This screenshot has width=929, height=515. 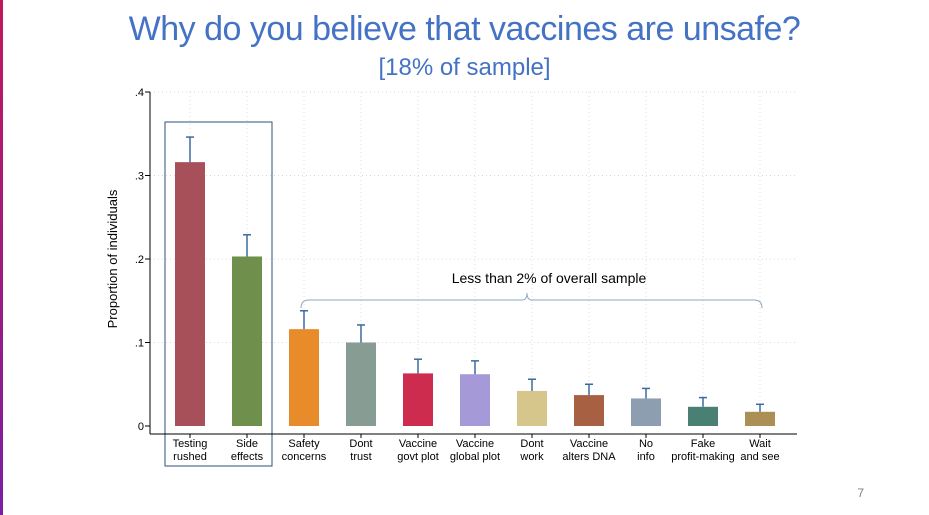 What do you see at coordinates (139, 93) in the screenshot?
I see `y-tick-label: .4` at bounding box center [139, 93].